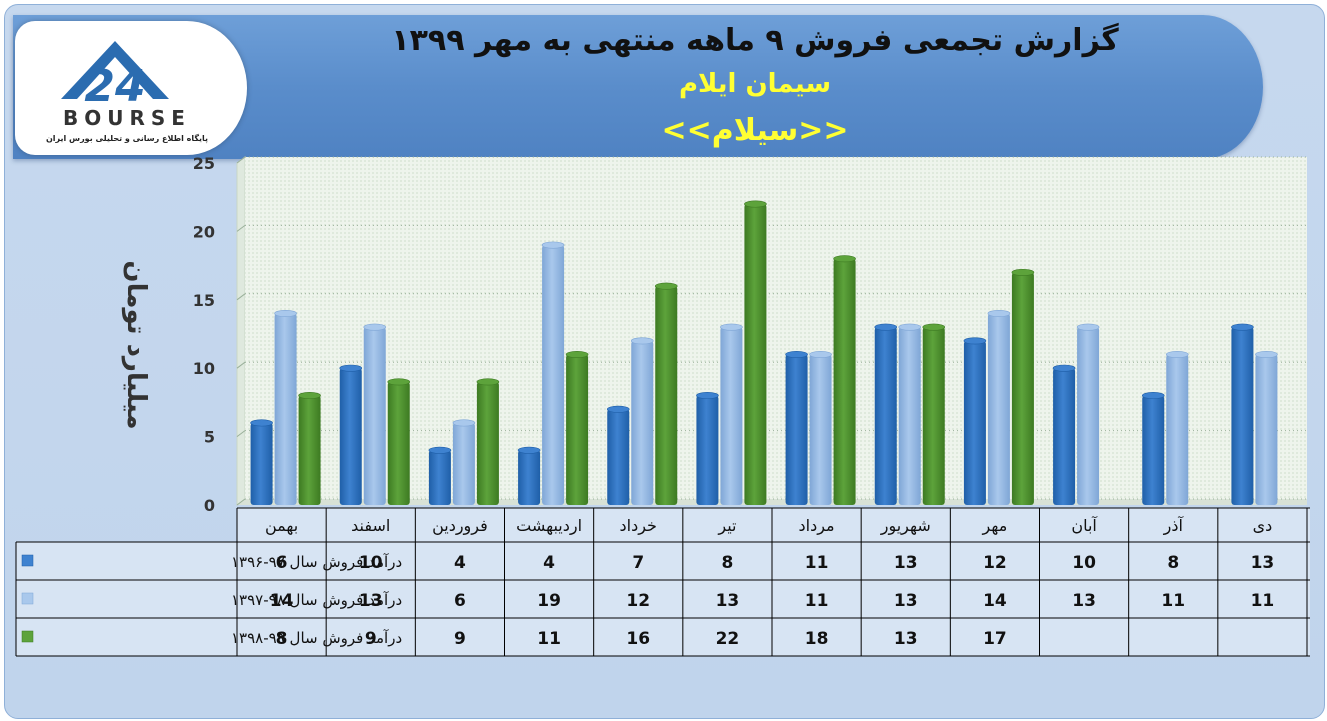 This screenshot has height=721, width=1327. I want to click on logo-mark: 24, so click(114, 86).